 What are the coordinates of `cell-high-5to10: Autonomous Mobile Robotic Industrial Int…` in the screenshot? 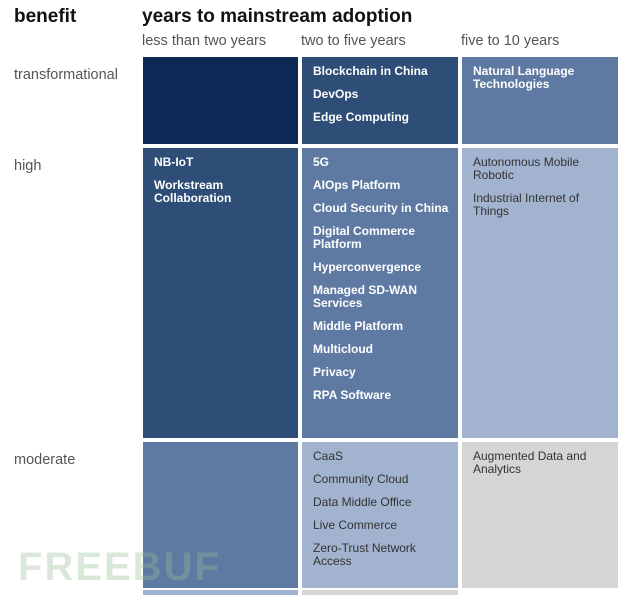 It's located at (540, 293).